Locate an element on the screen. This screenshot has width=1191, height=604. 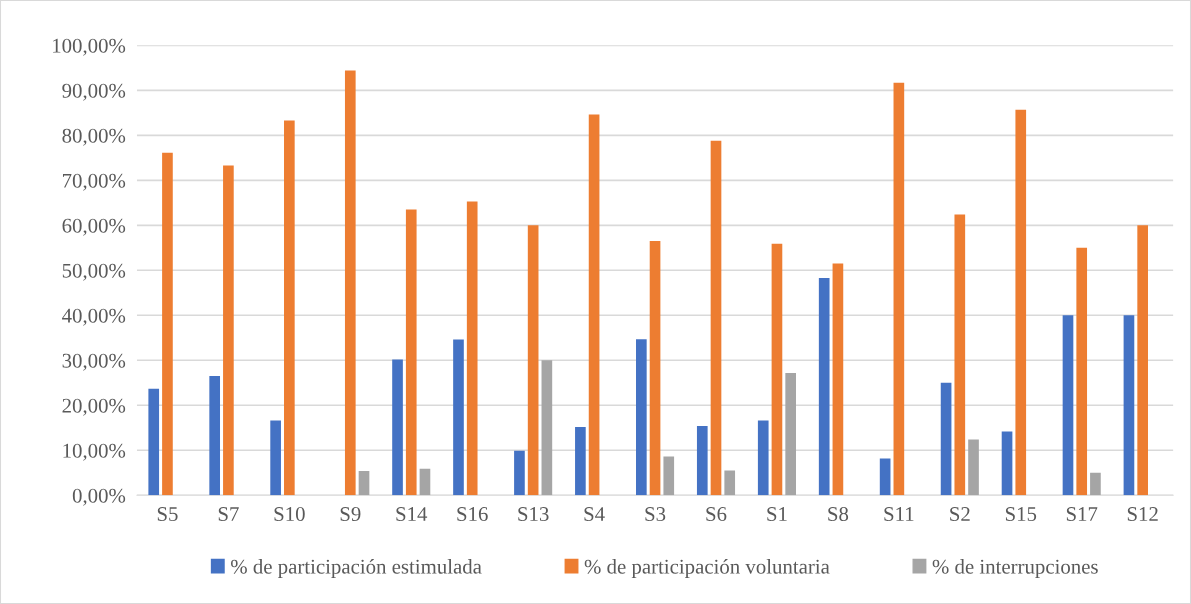
x-tick-label: S15 is located at coordinates (1021, 514).